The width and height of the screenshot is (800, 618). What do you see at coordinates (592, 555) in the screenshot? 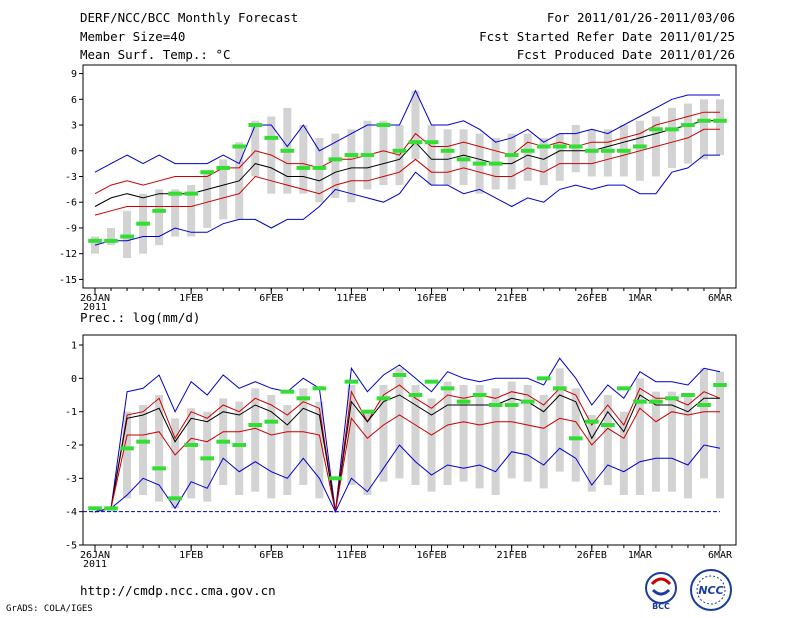
I see `precip-xtick-label: 26FEB` at bounding box center [592, 555].